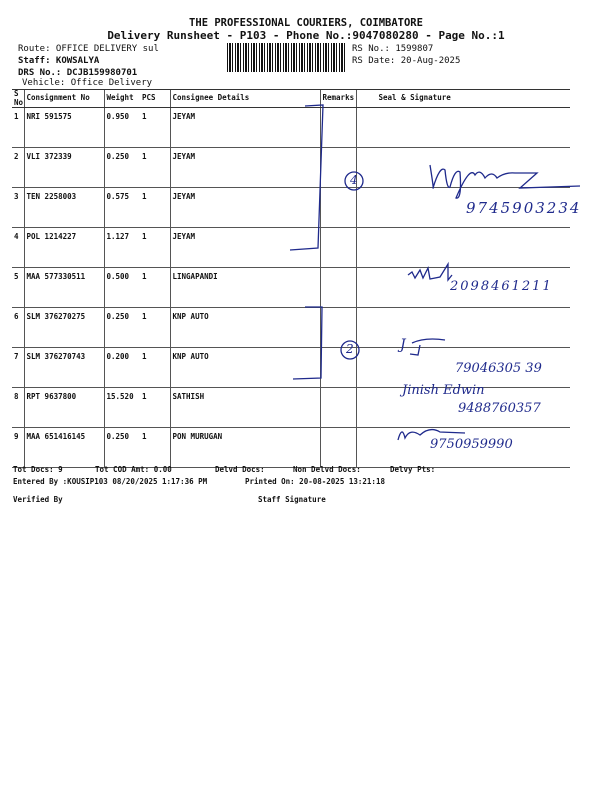  What do you see at coordinates (18, 98) in the screenshot?
I see `col-sno: S No` at bounding box center [18, 98].